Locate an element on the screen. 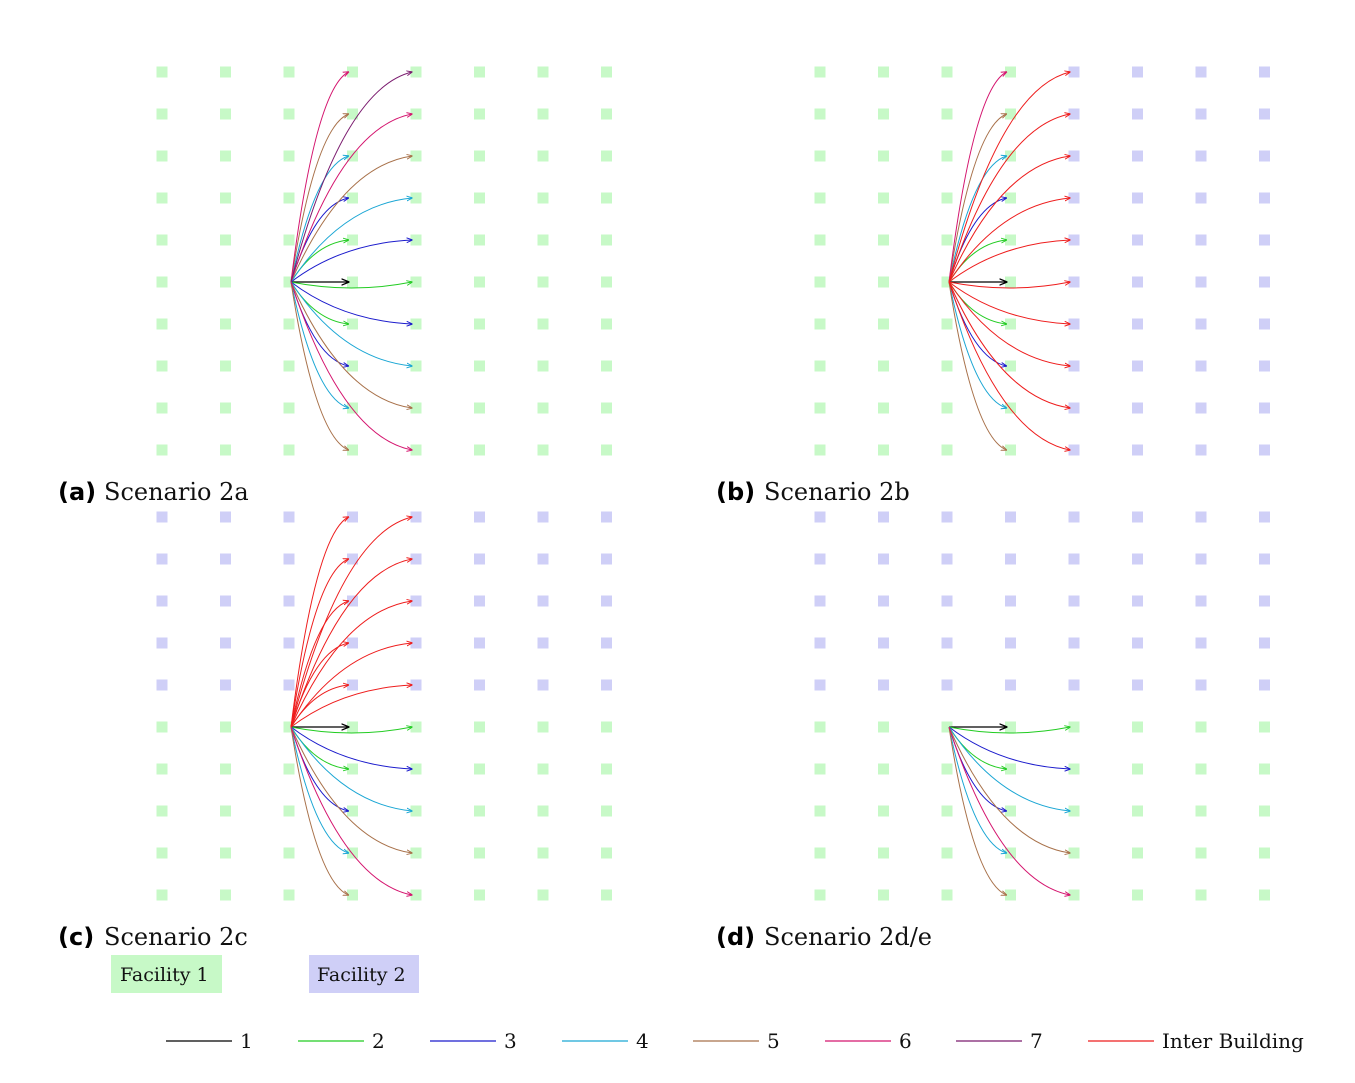  facility-1-swatch is located at coordinates (166, 974).